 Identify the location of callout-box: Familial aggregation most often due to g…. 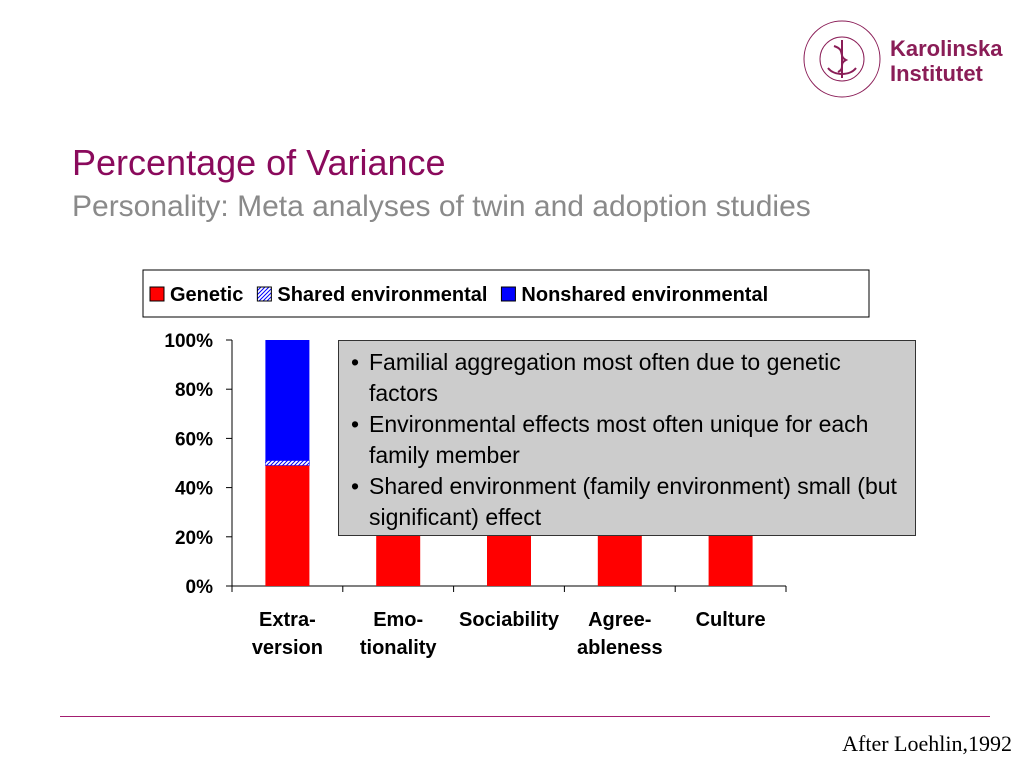
(627, 438).